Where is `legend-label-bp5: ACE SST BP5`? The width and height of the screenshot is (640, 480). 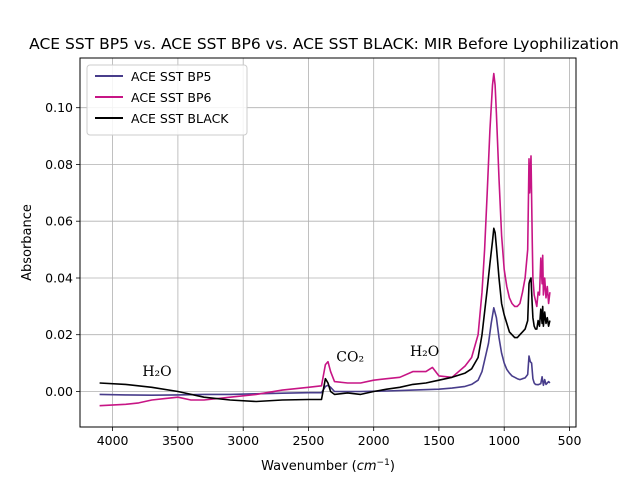 legend-label-bp5: ACE SST BP5 is located at coordinates (171, 76).